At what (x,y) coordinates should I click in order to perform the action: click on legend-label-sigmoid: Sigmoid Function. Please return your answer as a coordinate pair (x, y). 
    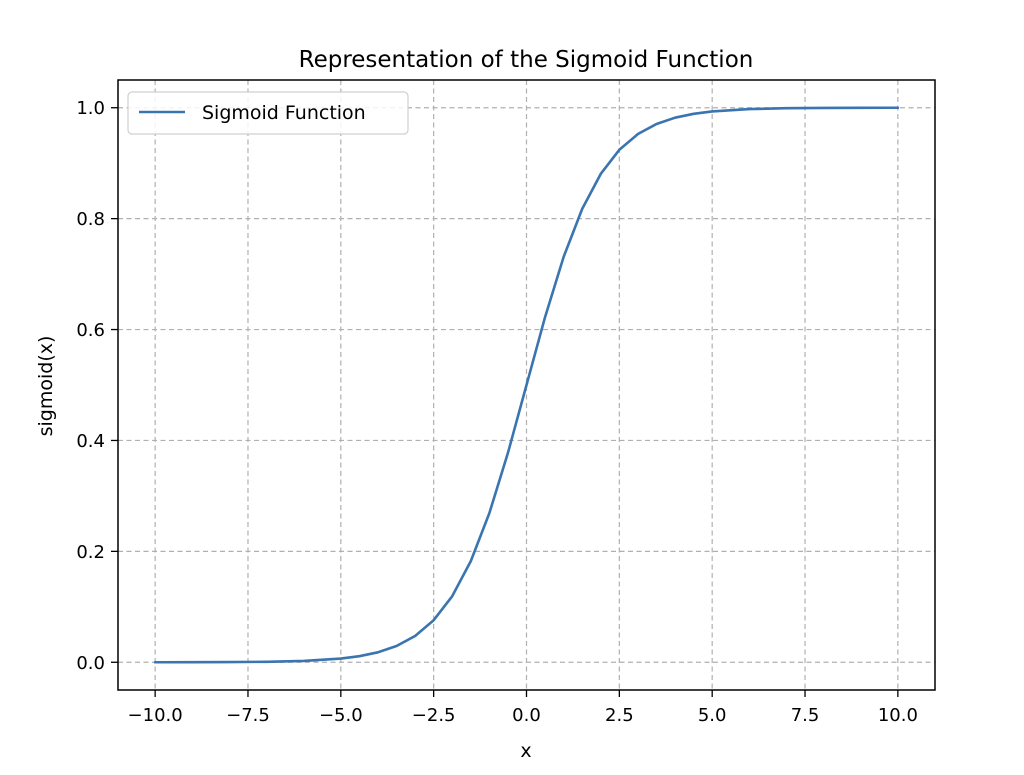
    Looking at the image, I should click on (284, 113).